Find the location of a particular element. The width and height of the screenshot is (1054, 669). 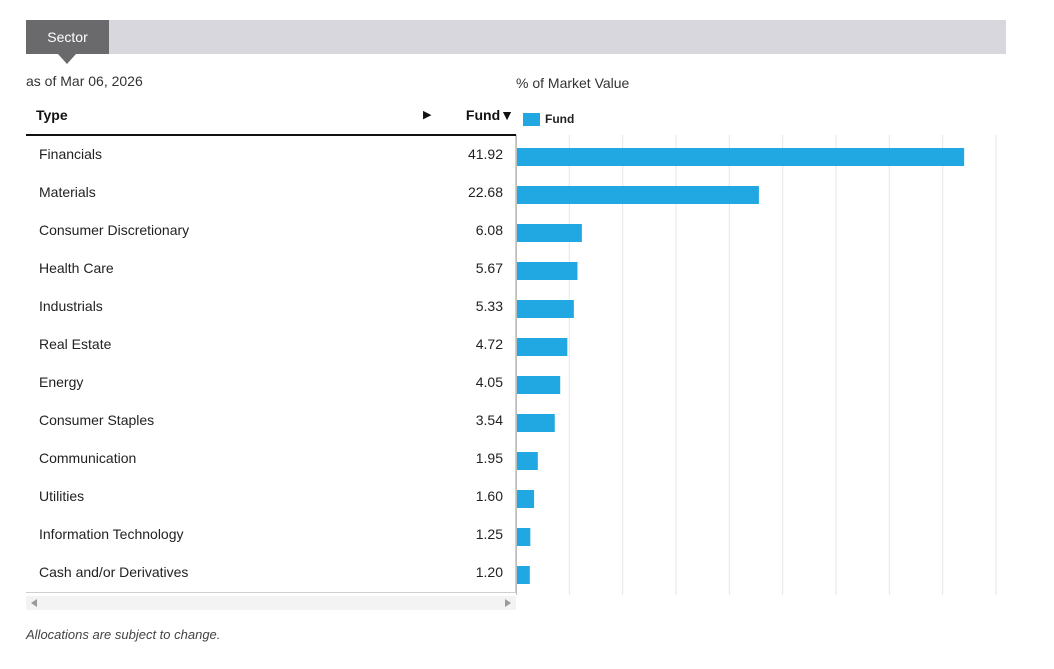

sector-weight: 1.60 is located at coordinates (489, 496).